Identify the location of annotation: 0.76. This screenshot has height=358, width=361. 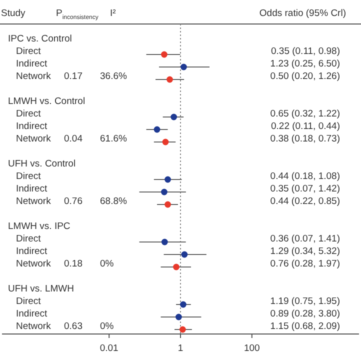
(73, 201).